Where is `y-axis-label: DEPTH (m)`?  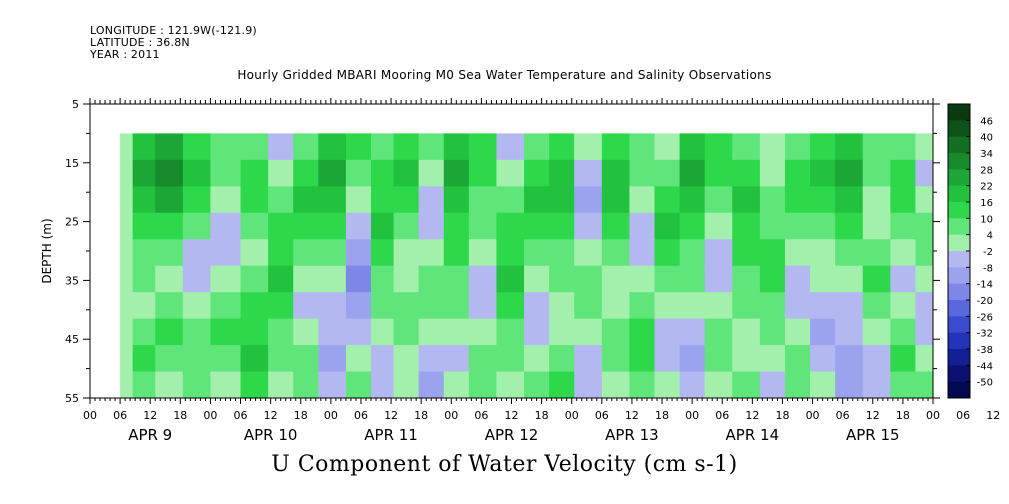
y-axis-label: DEPTH (m) is located at coordinates (47, 250).